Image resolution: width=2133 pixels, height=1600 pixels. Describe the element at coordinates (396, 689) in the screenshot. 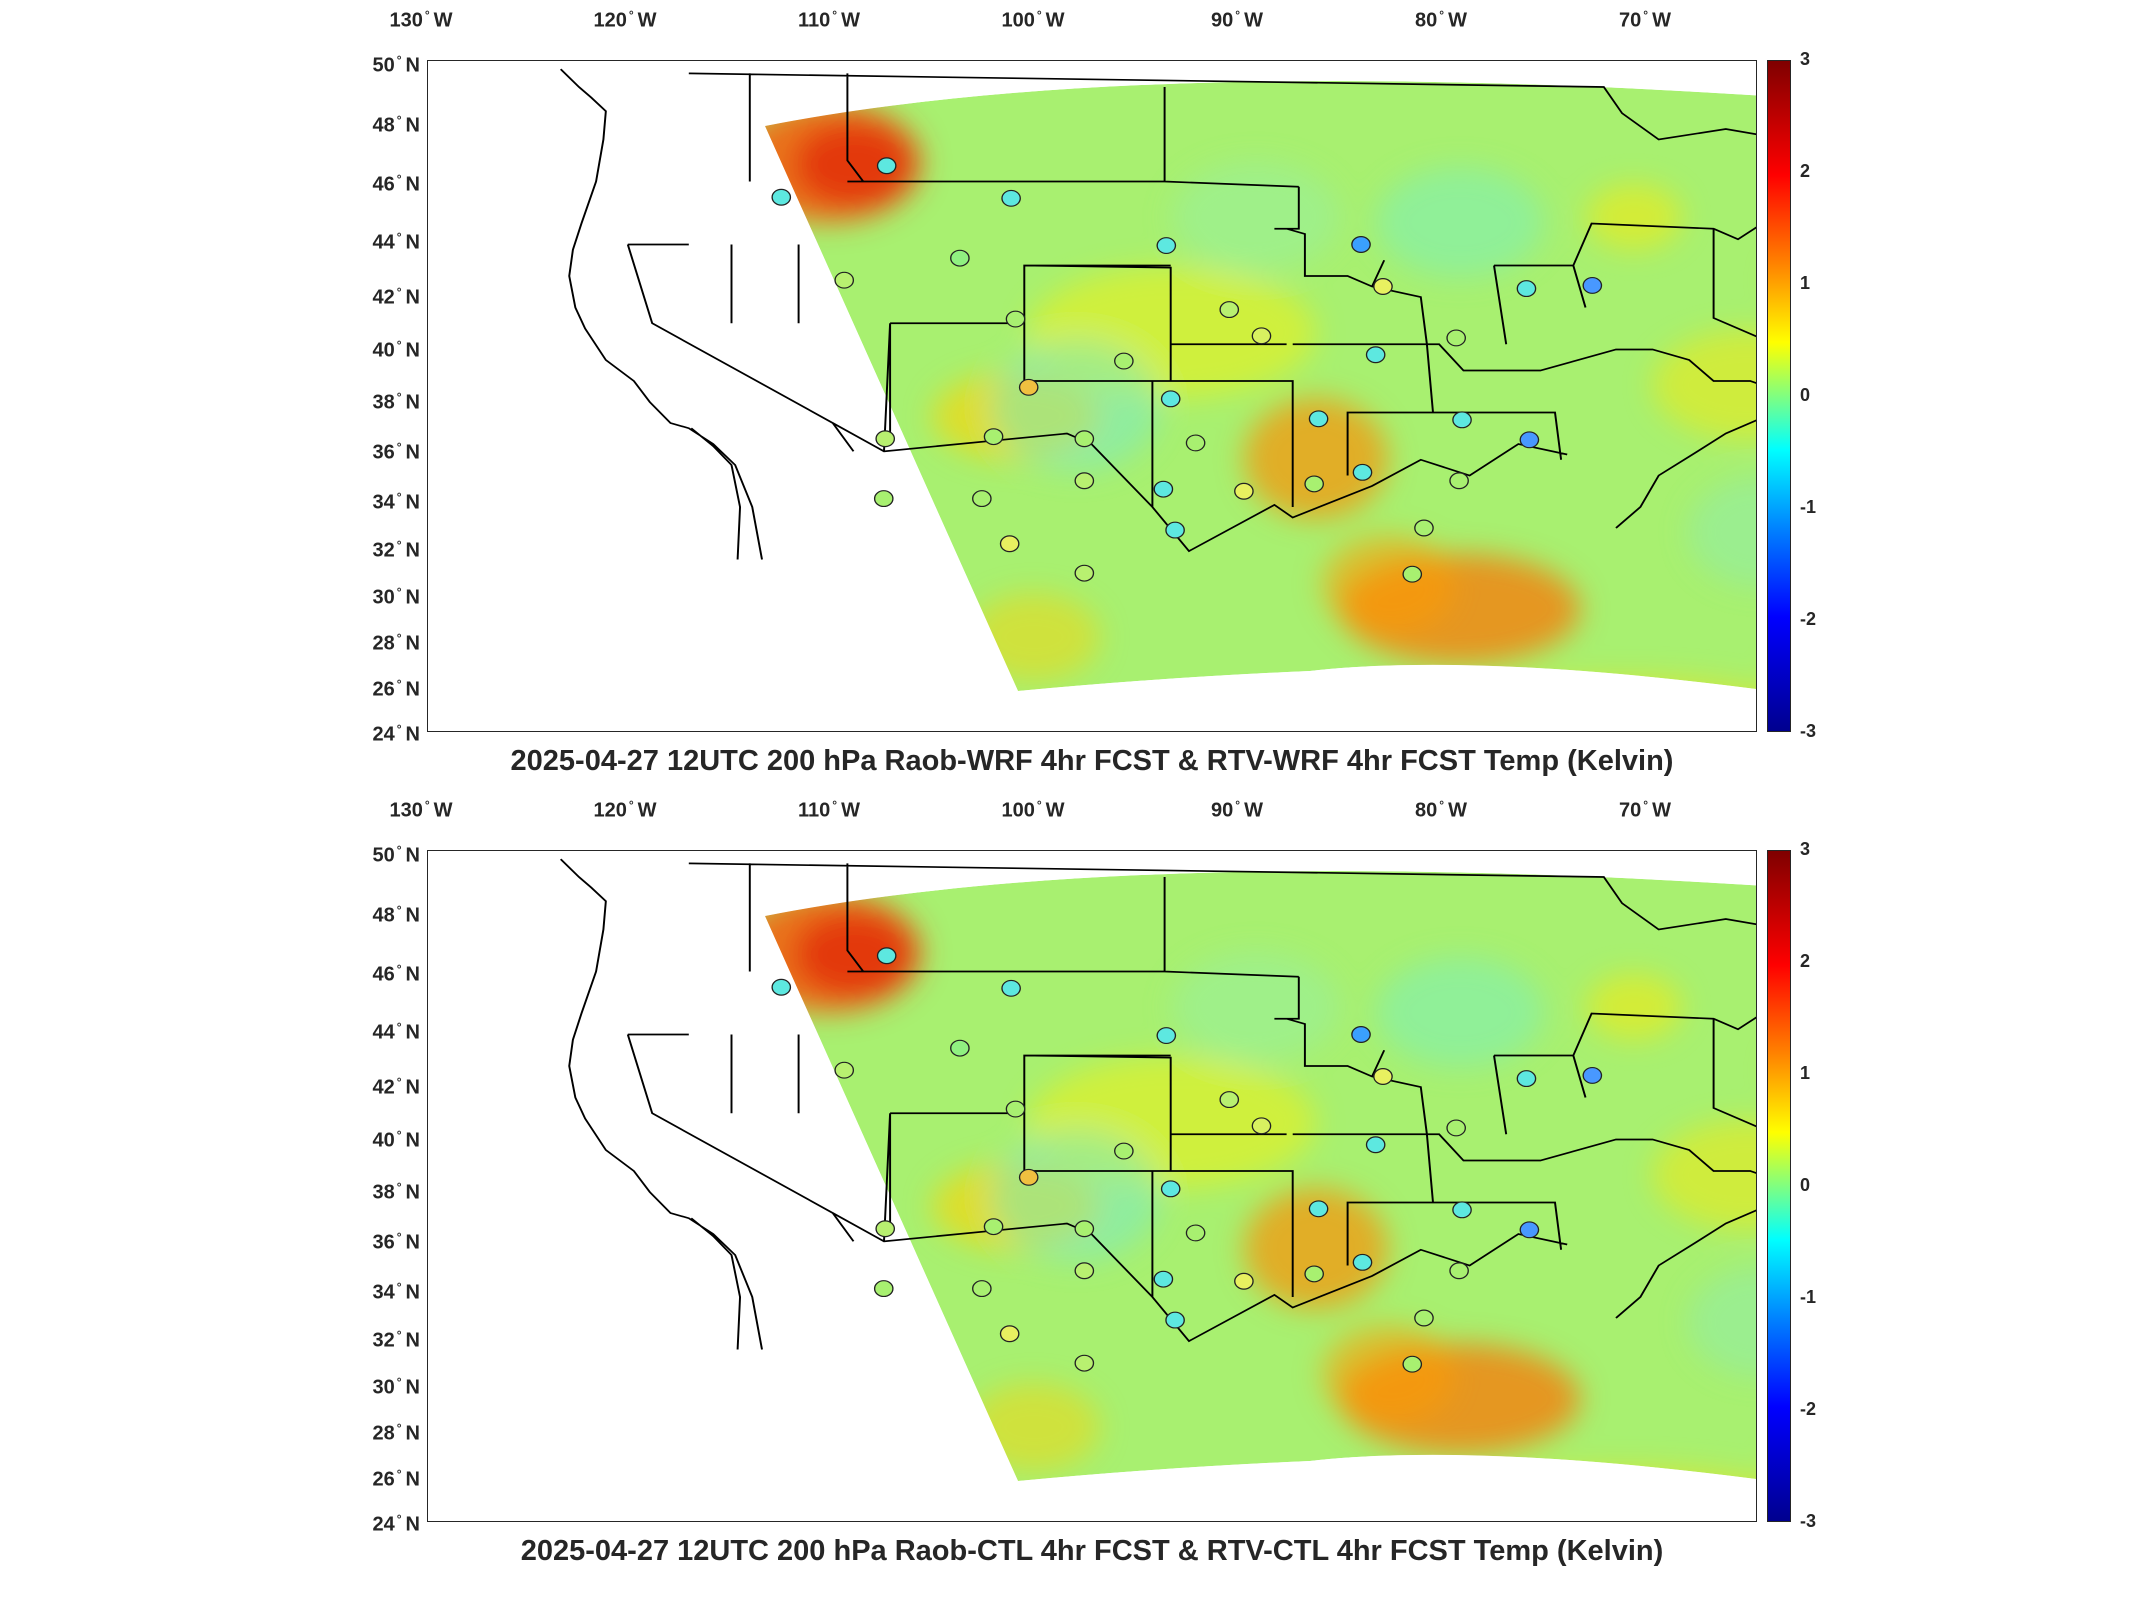

I see `lat-tick: 26 ° N` at that location.